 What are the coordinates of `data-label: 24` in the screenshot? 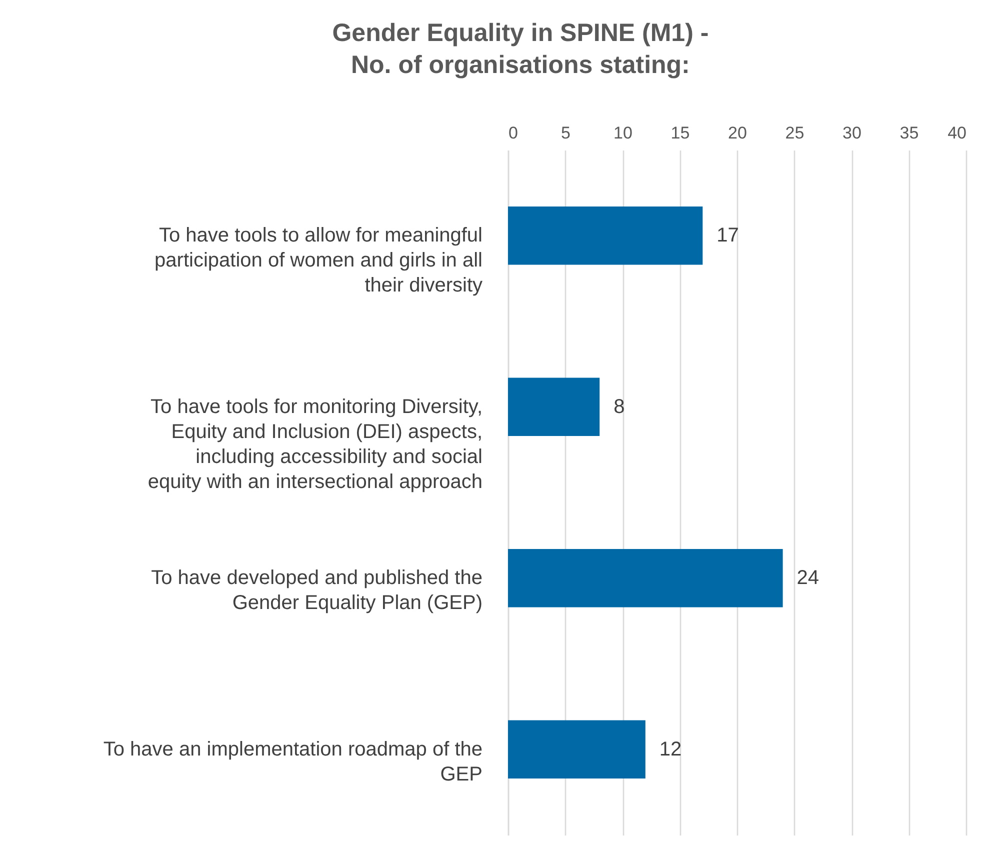 It's located at (808, 578).